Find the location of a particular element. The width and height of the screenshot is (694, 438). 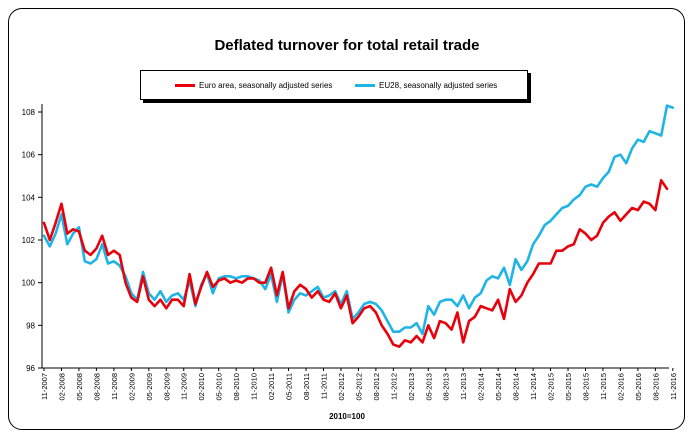

y-tick-label-102: 102 is located at coordinates (29, 240).